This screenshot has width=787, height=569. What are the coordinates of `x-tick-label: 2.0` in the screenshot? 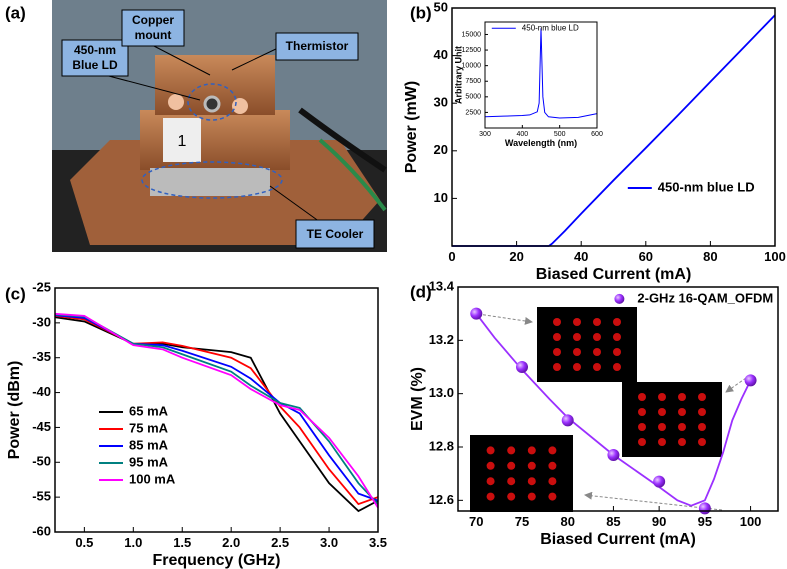 It's located at (231, 542).